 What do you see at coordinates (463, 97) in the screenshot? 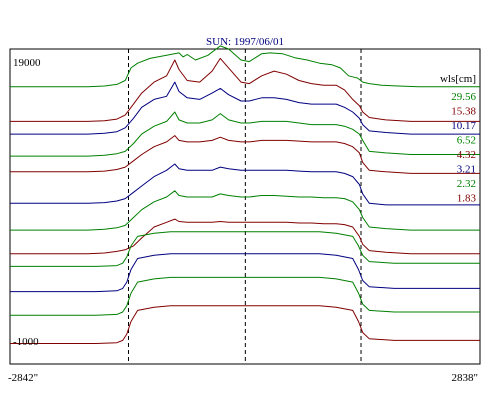
I see `legend-entry: 29.56` at bounding box center [463, 97].